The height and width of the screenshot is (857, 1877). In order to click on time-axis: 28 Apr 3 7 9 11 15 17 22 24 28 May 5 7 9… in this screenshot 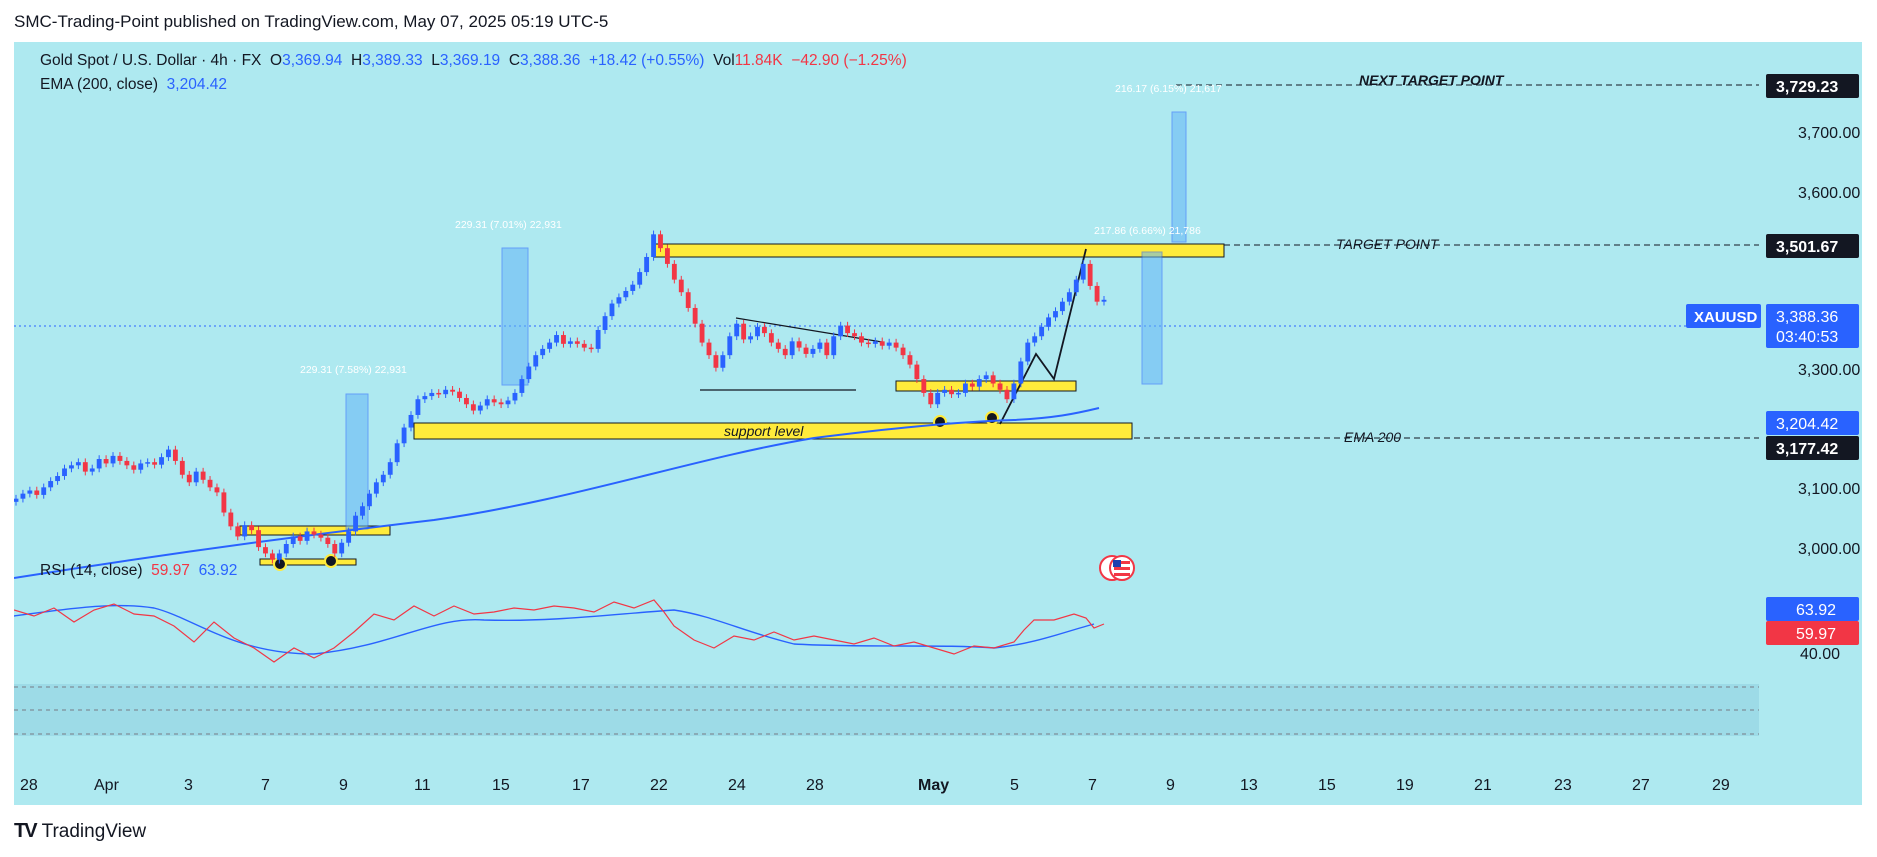, I will do `click(875, 785)`.